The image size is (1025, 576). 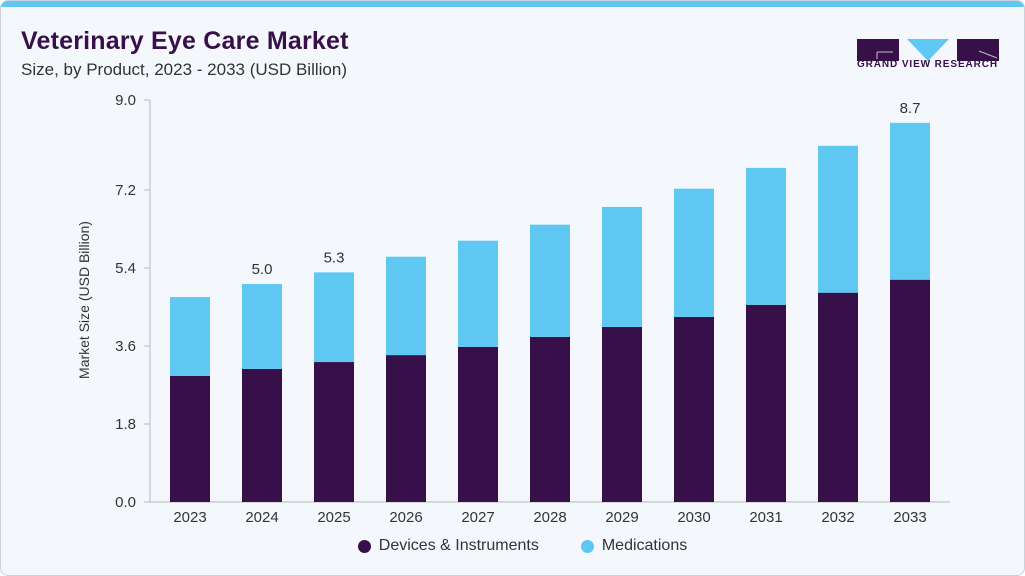 I want to click on x-tick-label: 2026, so click(x=405, y=517).